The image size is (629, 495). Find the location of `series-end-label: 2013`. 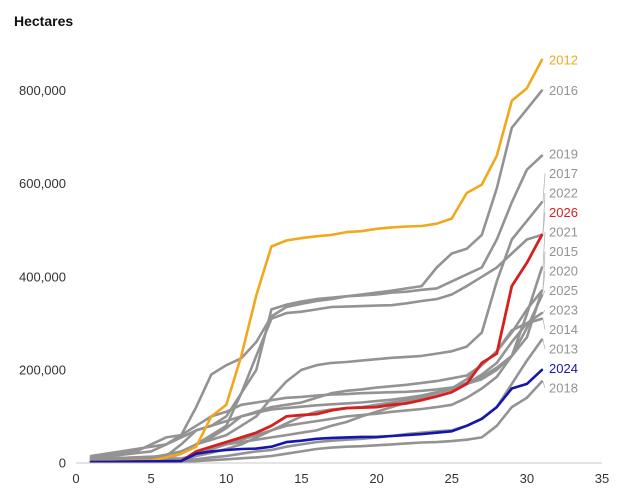

series-end-label: 2013 is located at coordinates (563, 349).